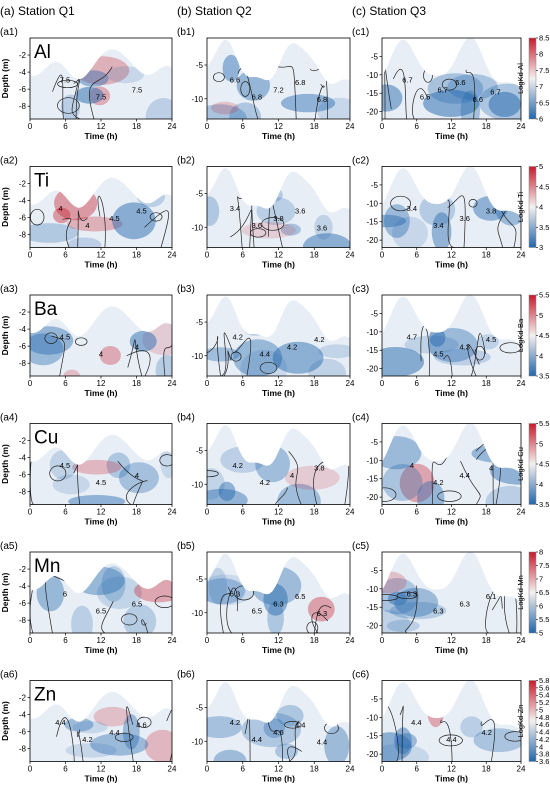 Image resolution: width=550 pixels, height=812 pixels. What do you see at coordinates (544, 680) in the screenshot?
I see `colorbar-tick-label: 5.8` at bounding box center [544, 680].